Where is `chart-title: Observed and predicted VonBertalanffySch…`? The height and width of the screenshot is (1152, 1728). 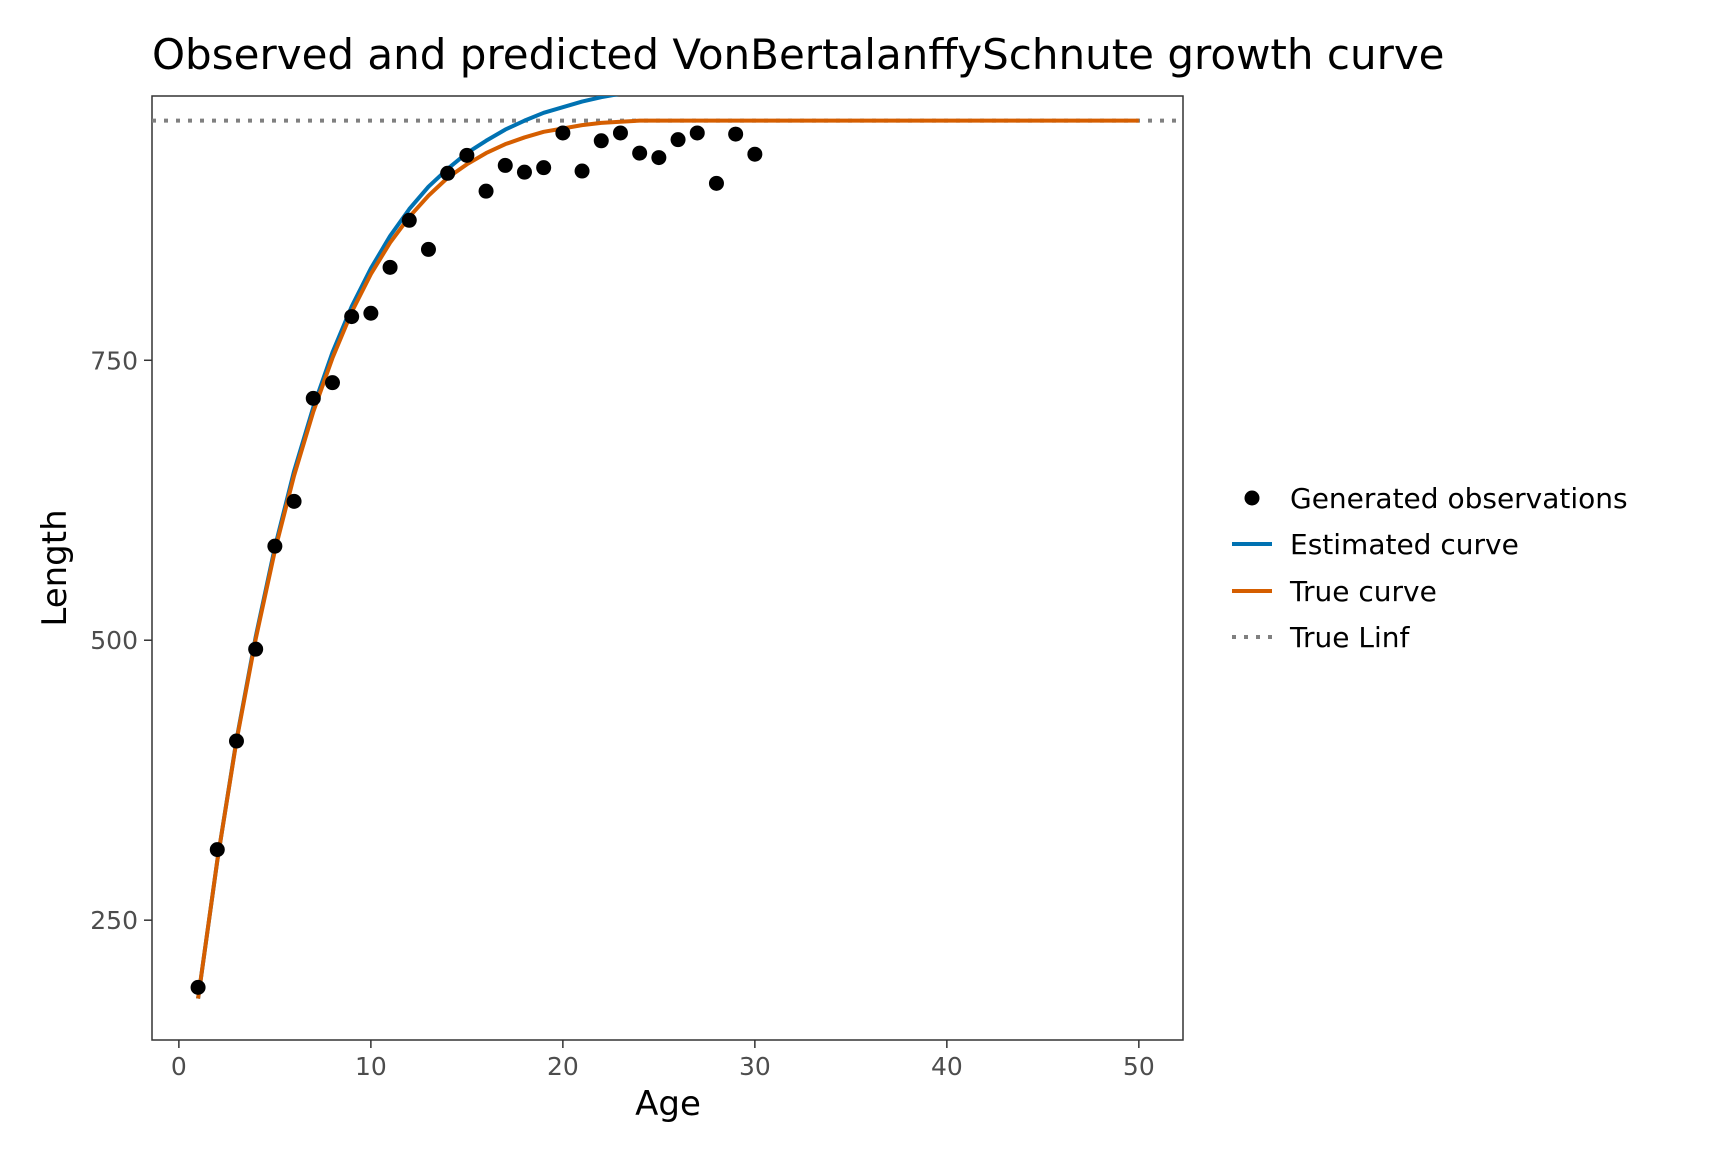 chart-title: Observed and predicted VonBertalanffySch… is located at coordinates (798, 54).